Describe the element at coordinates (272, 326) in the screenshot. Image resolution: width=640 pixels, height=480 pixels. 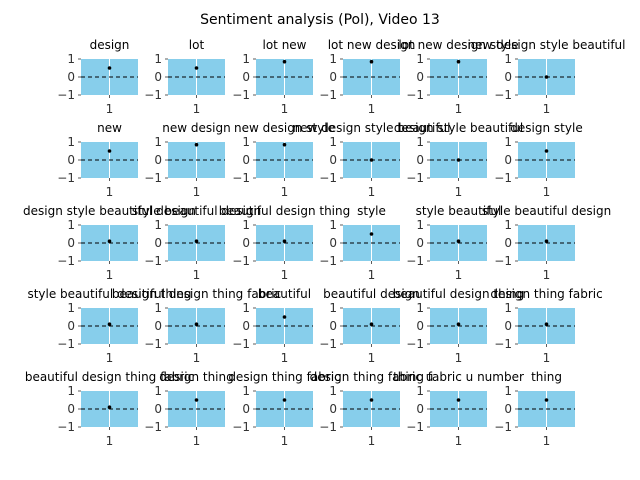
I see `panel: 1 0 −1 1 beautiful` at that location.